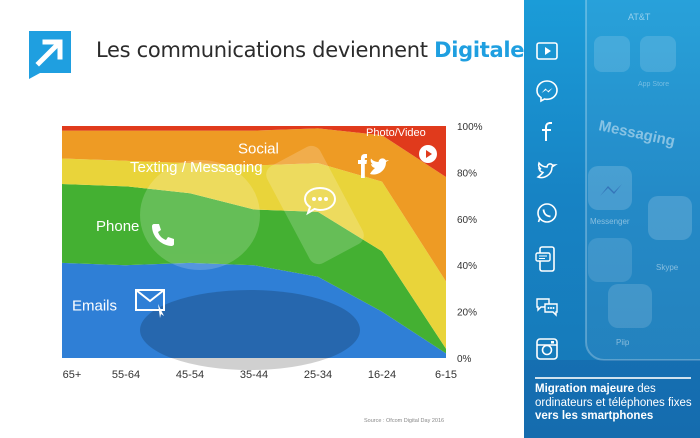  I want to click on sms-icon, so click(545, 259).